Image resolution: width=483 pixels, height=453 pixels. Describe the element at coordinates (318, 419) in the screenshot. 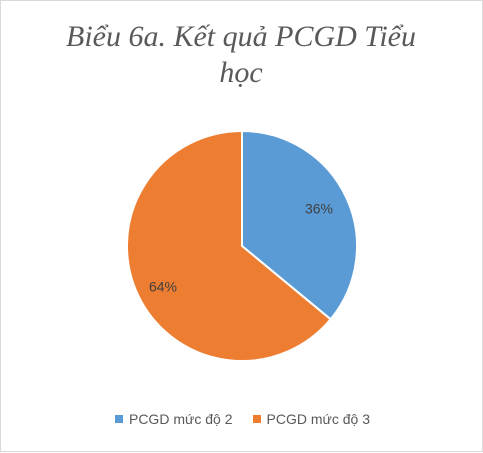

I see `legend-label-level-3: PCGD mức độ 3` at that location.